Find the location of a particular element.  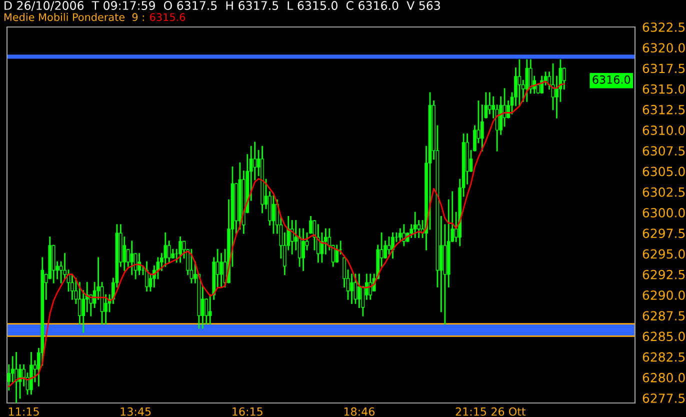

x-tick-label: 21:15 is located at coordinates (471, 411).